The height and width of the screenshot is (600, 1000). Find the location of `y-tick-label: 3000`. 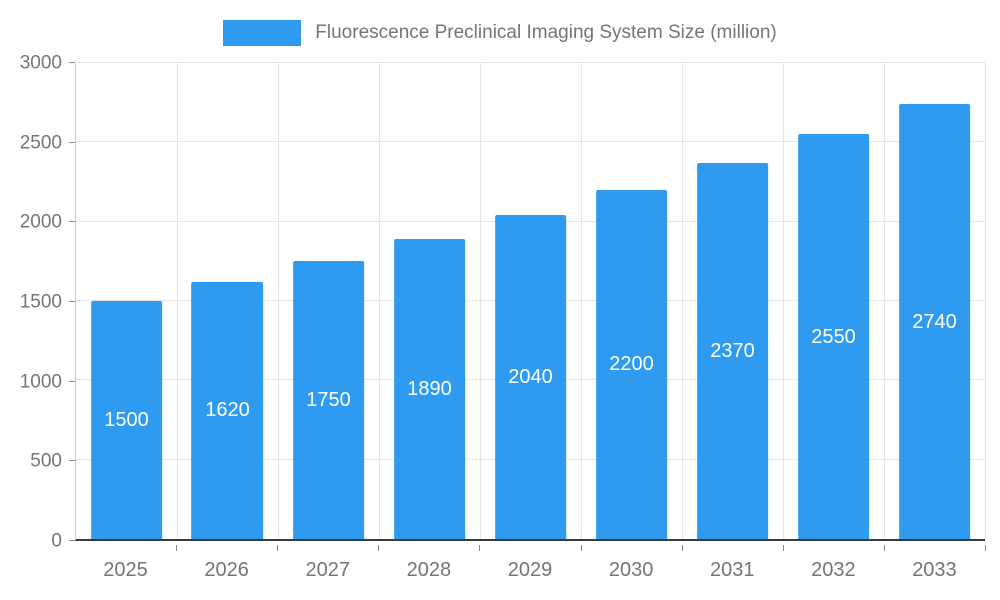

y-tick-label: 3000 is located at coordinates (40, 63).